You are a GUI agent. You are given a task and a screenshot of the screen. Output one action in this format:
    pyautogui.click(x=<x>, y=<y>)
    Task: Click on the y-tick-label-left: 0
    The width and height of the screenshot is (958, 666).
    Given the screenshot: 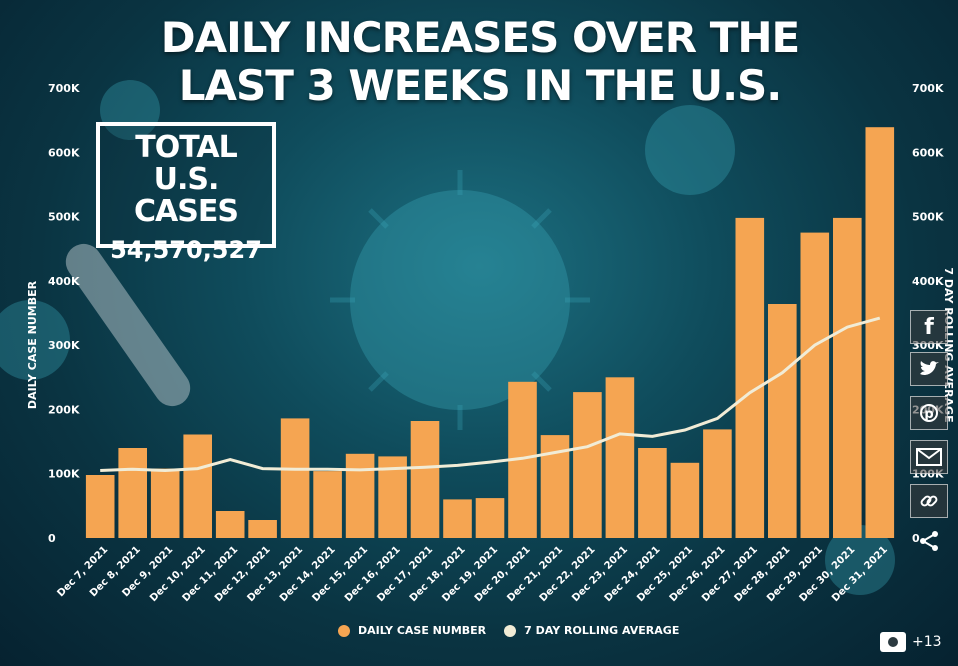 What is the action you would take?
    pyautogui.click(x=52, y=538)
    